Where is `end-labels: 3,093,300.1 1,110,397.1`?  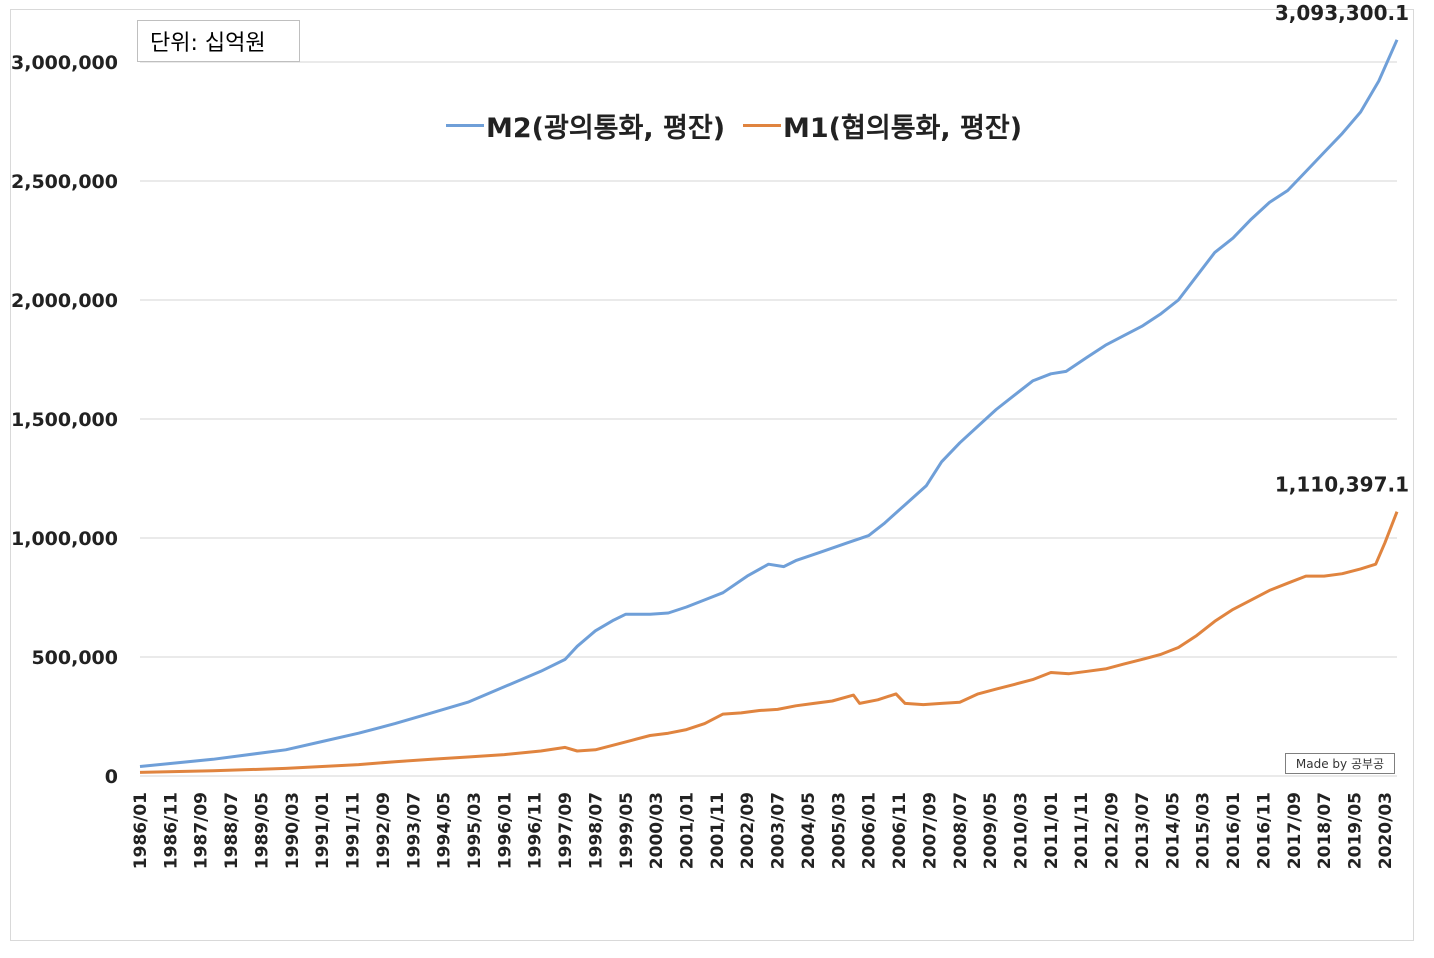 end-labels: 3,093,300.1 1,110,397.1 is located at coordinates (1342, 249).